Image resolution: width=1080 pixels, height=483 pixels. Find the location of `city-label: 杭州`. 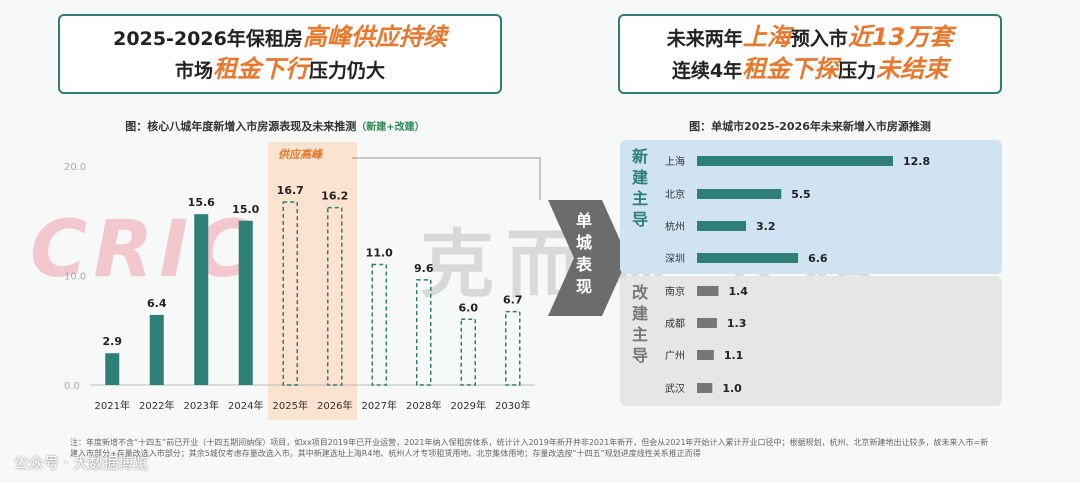

city-label: 杭州 is located at coordinates (675, 226).